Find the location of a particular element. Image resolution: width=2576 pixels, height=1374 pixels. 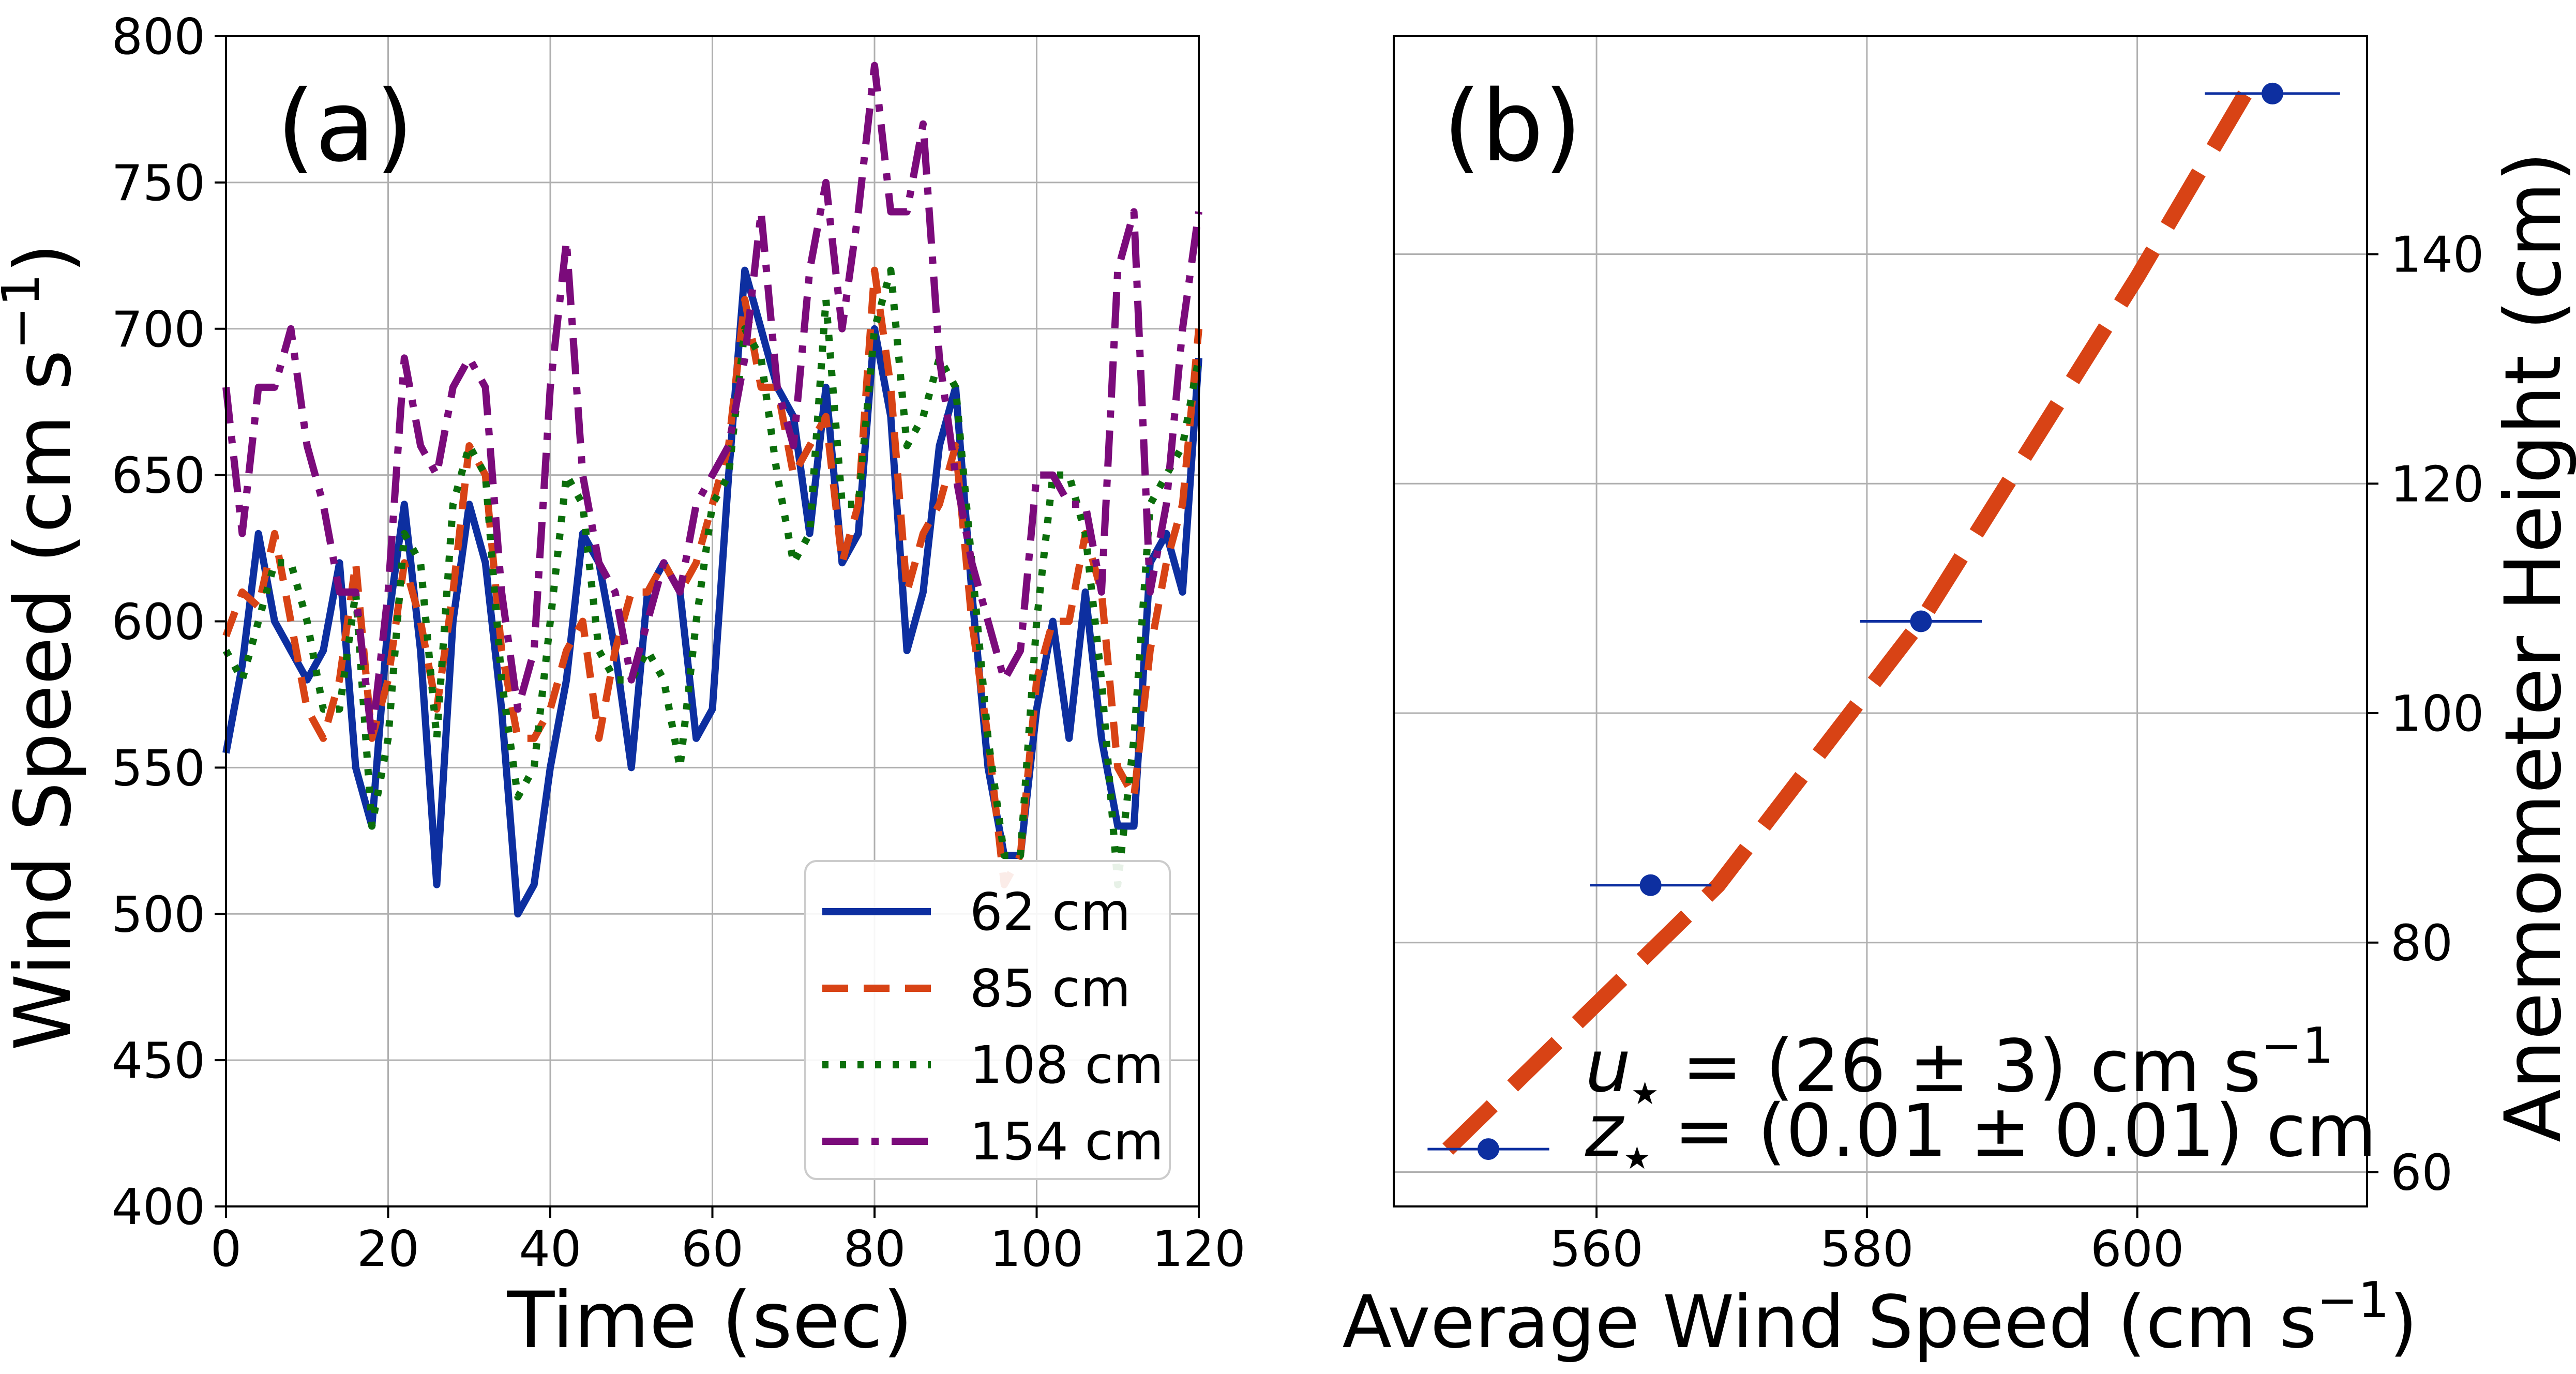

panel-a-y-axis-label-close: ) is located at coordinates (44, 258).